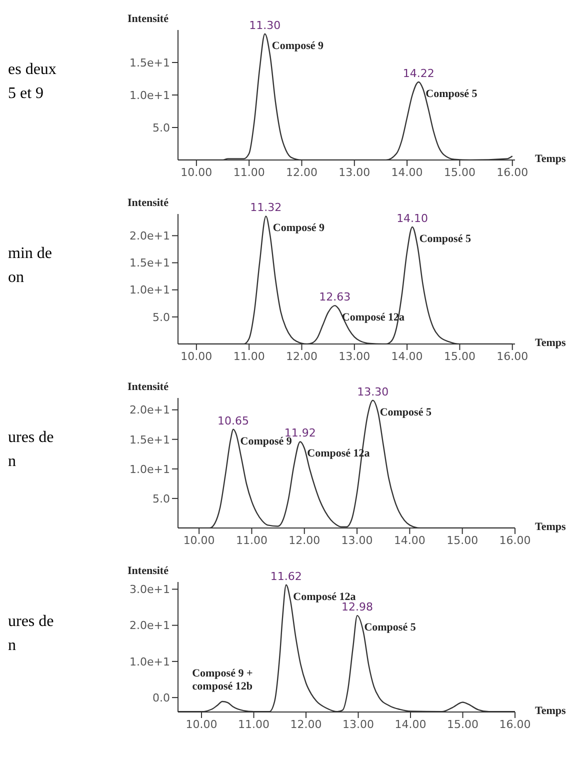 The width and height of the screenshot is (583, 758). Describe the element at coordinates (33, 70) in the screenshot. I see `text: es deux` at that location.